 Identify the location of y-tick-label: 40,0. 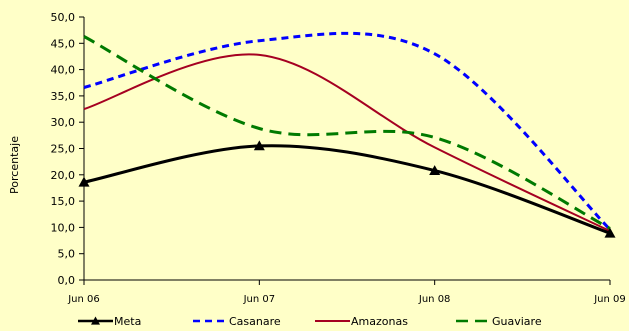
(63, 70).